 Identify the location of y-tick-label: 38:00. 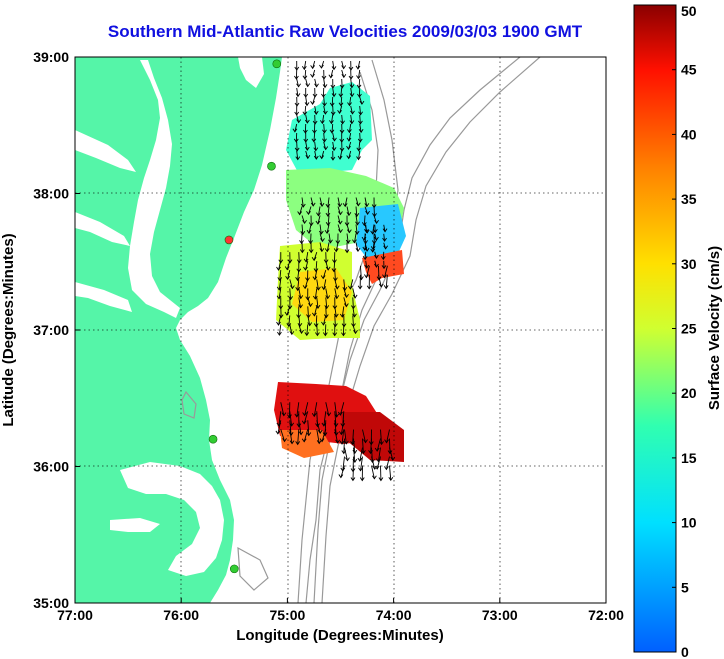
(51, 194).